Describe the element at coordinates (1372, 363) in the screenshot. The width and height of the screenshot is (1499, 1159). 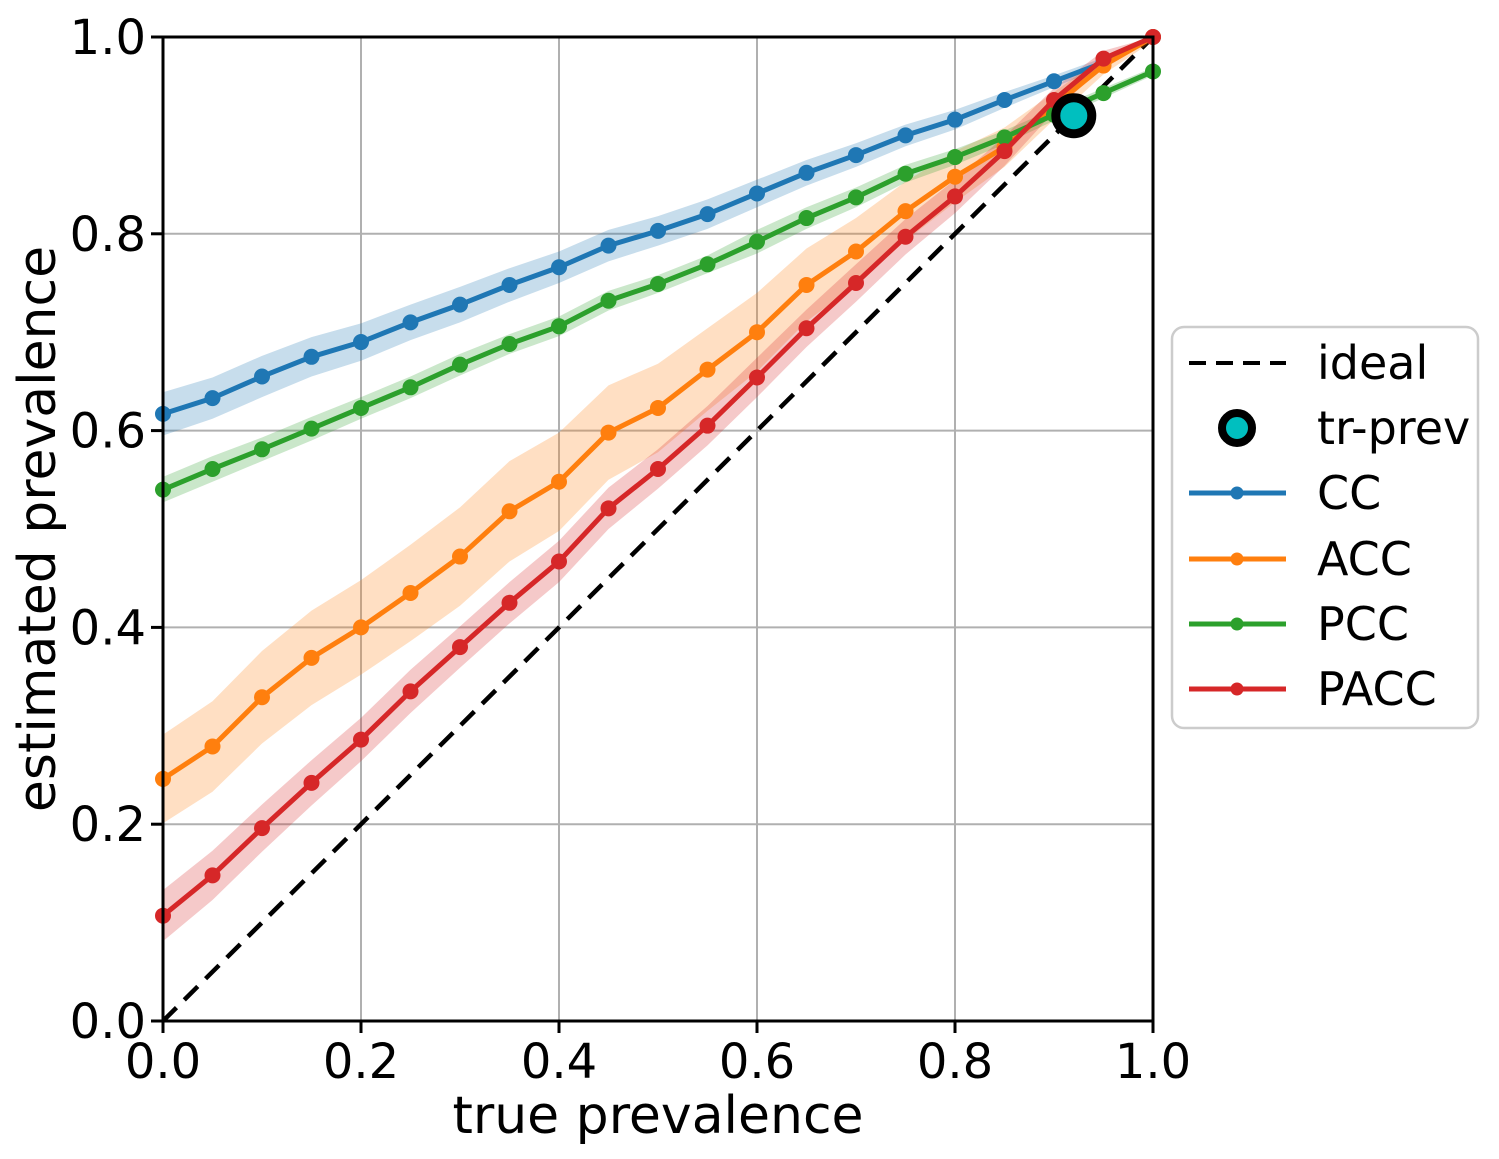
I see `legend-label: ideal` at that location.